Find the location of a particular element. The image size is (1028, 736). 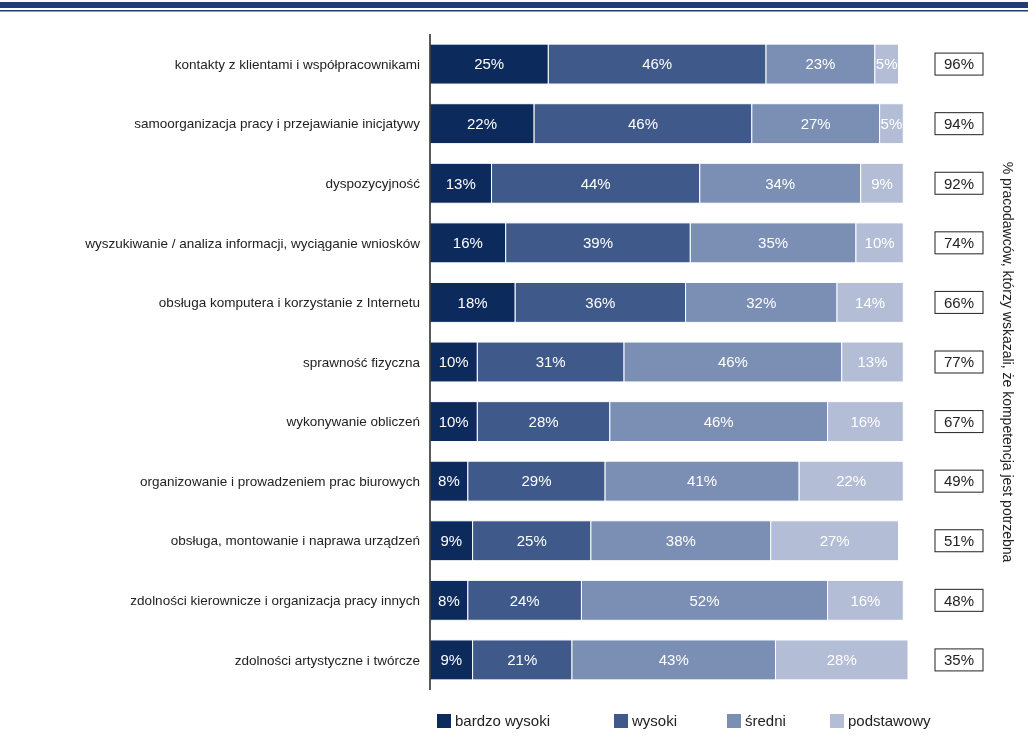

text: 92% is located at coordinates (959, 183).